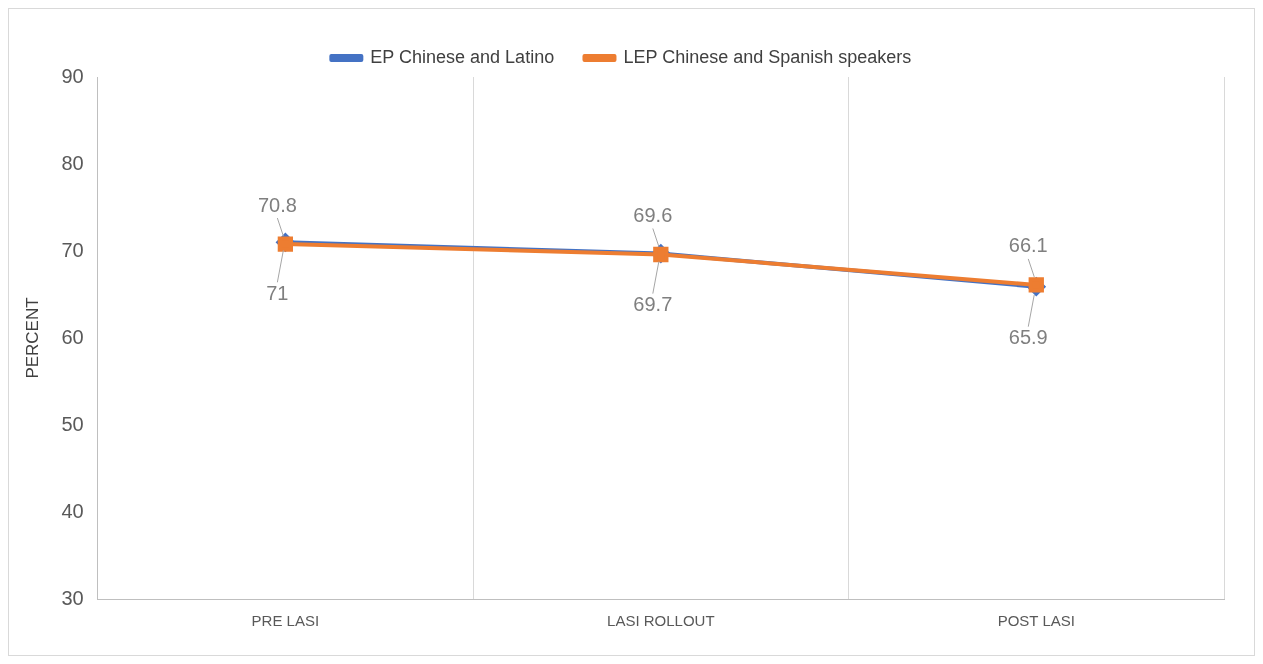 Image resolution: width=1263 pixels, height=664 pixels. I want to click on data-label: 69.6, so click(653, 215).